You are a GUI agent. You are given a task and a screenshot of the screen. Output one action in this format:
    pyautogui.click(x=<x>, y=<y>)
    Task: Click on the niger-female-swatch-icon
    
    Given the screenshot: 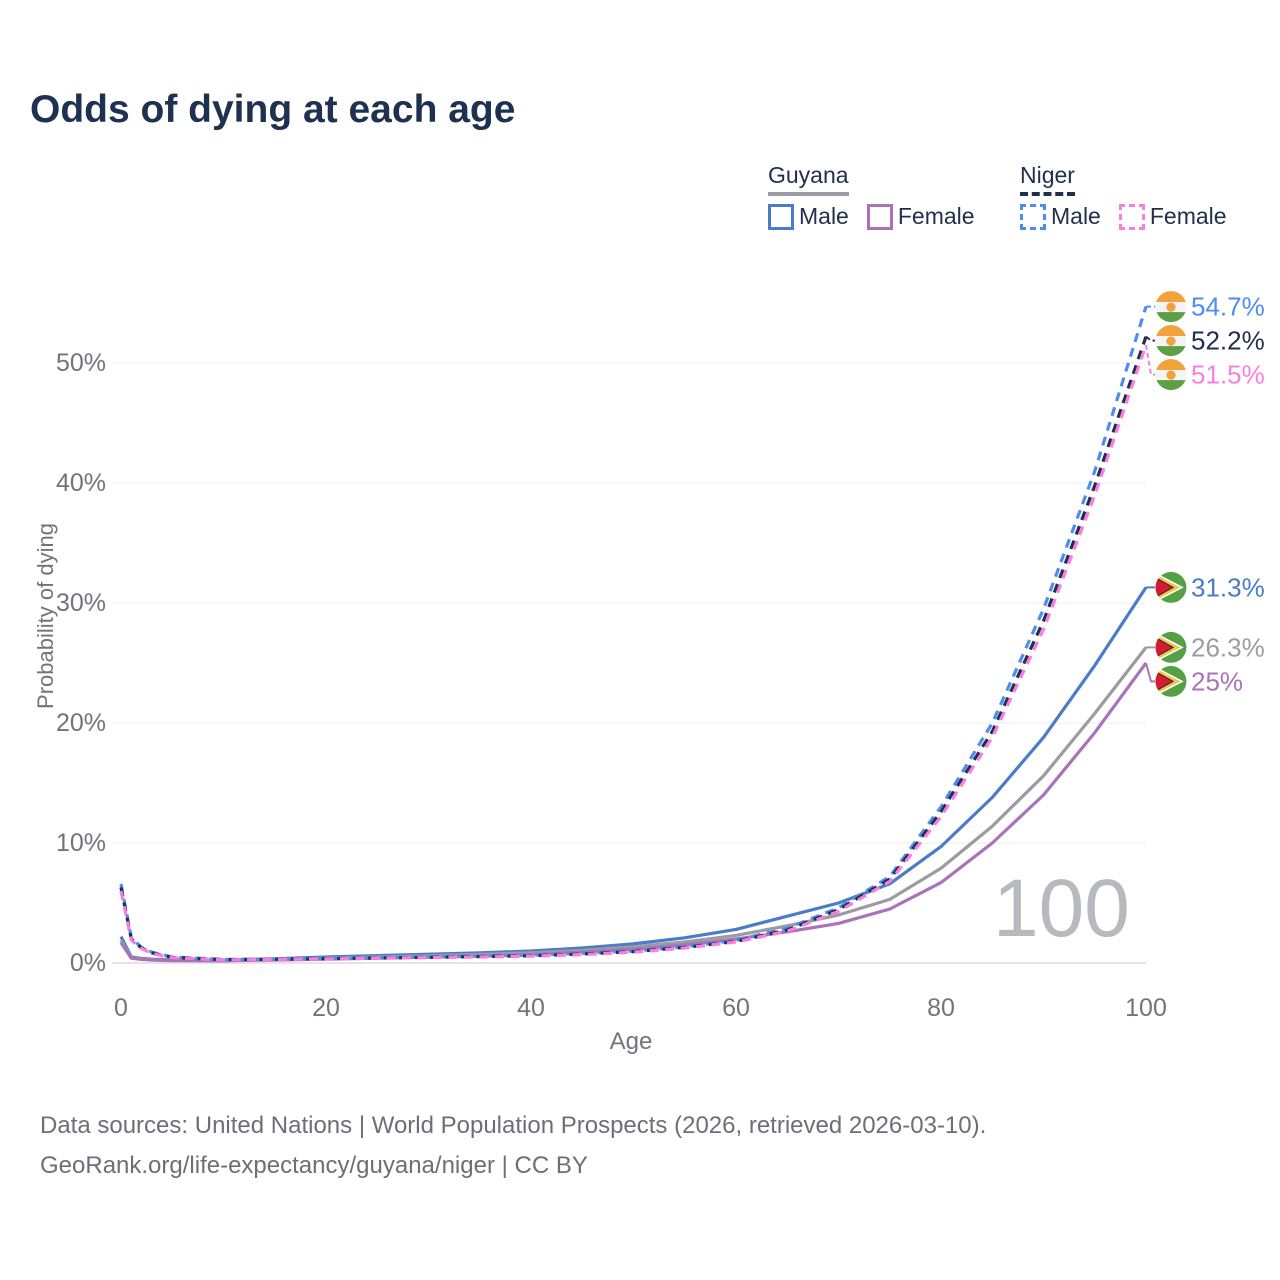 What is the action you would take?
    pyautogui.click(x=1131, y=216)
    